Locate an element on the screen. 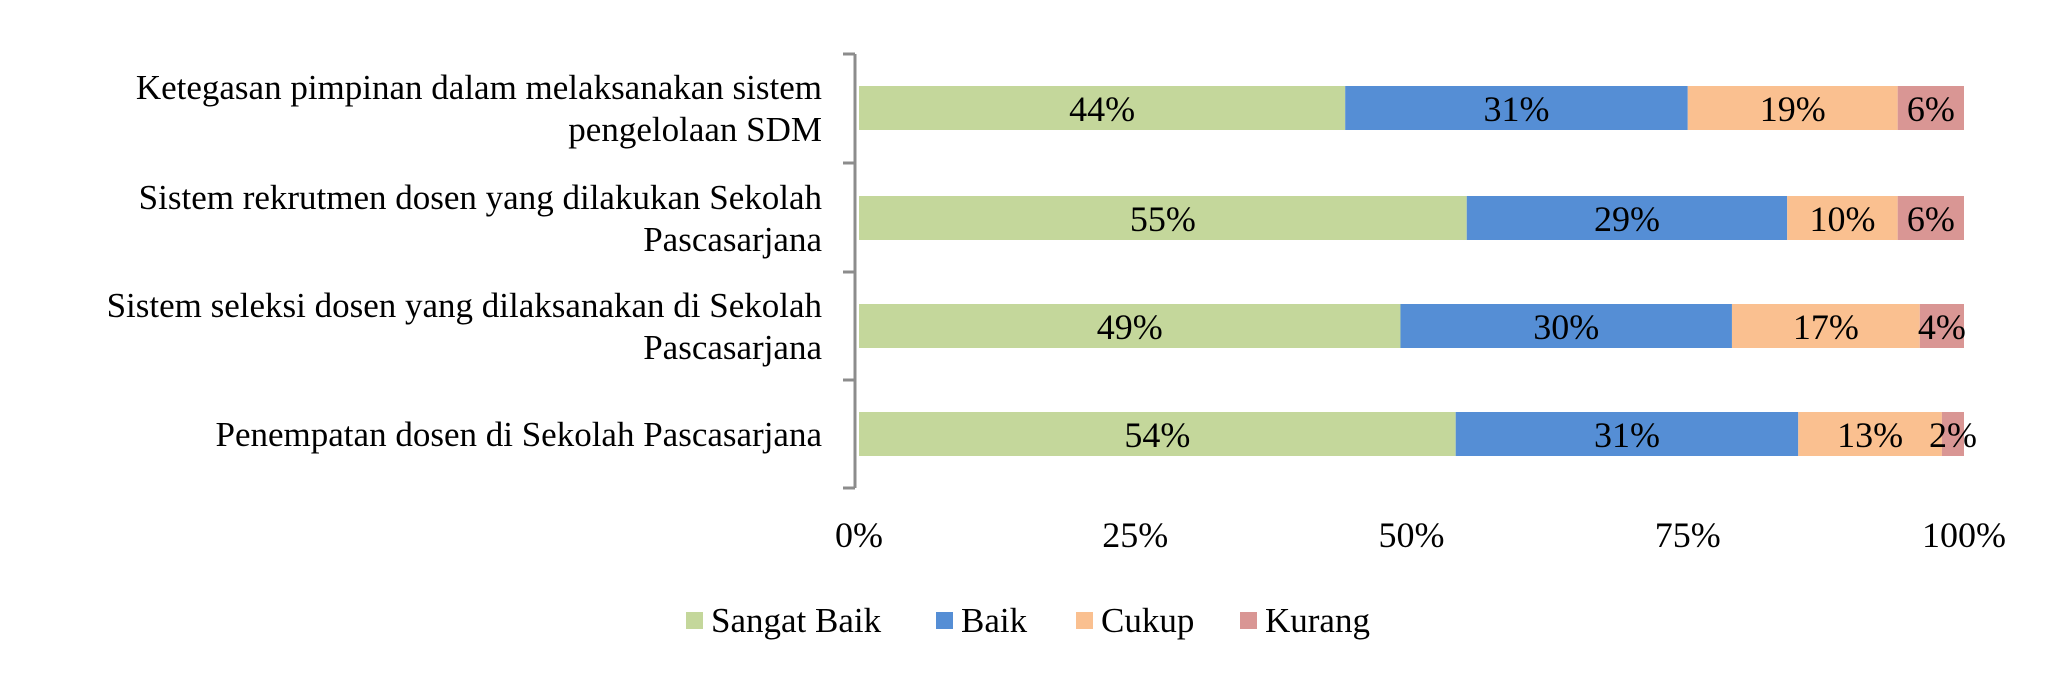 This screenshot has height=683, width=2048. legend-label: Baik is located at coordinates (994, 620).